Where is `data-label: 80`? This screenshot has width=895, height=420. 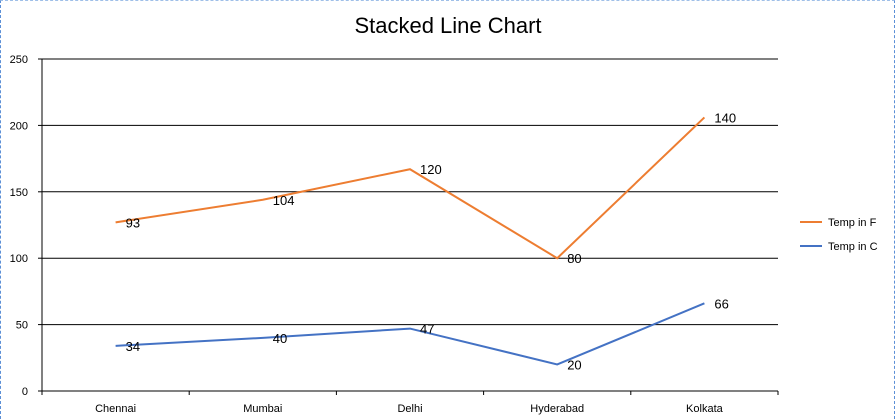
data-label: 80 is located at coordinates (574, 258).